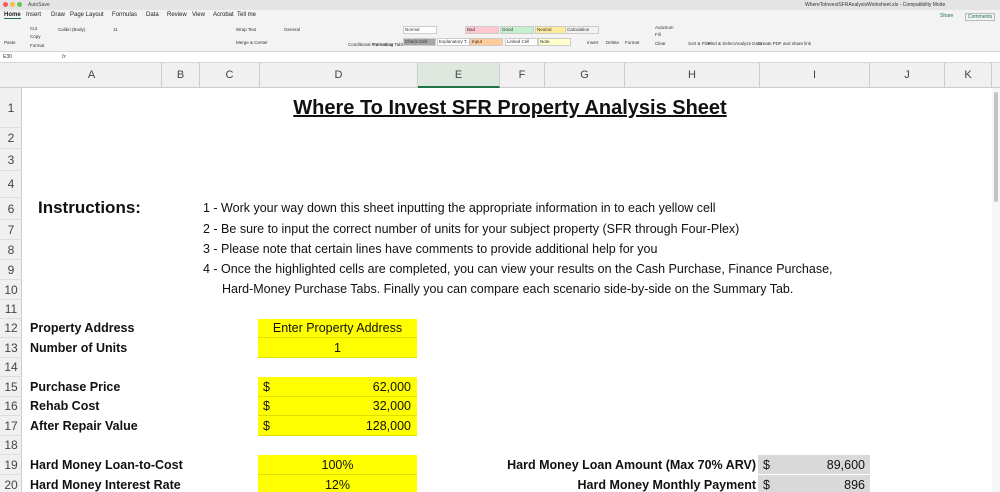 This screenshot has height=492, width=1000. I want to click on column-header: J, so click(907, 75).